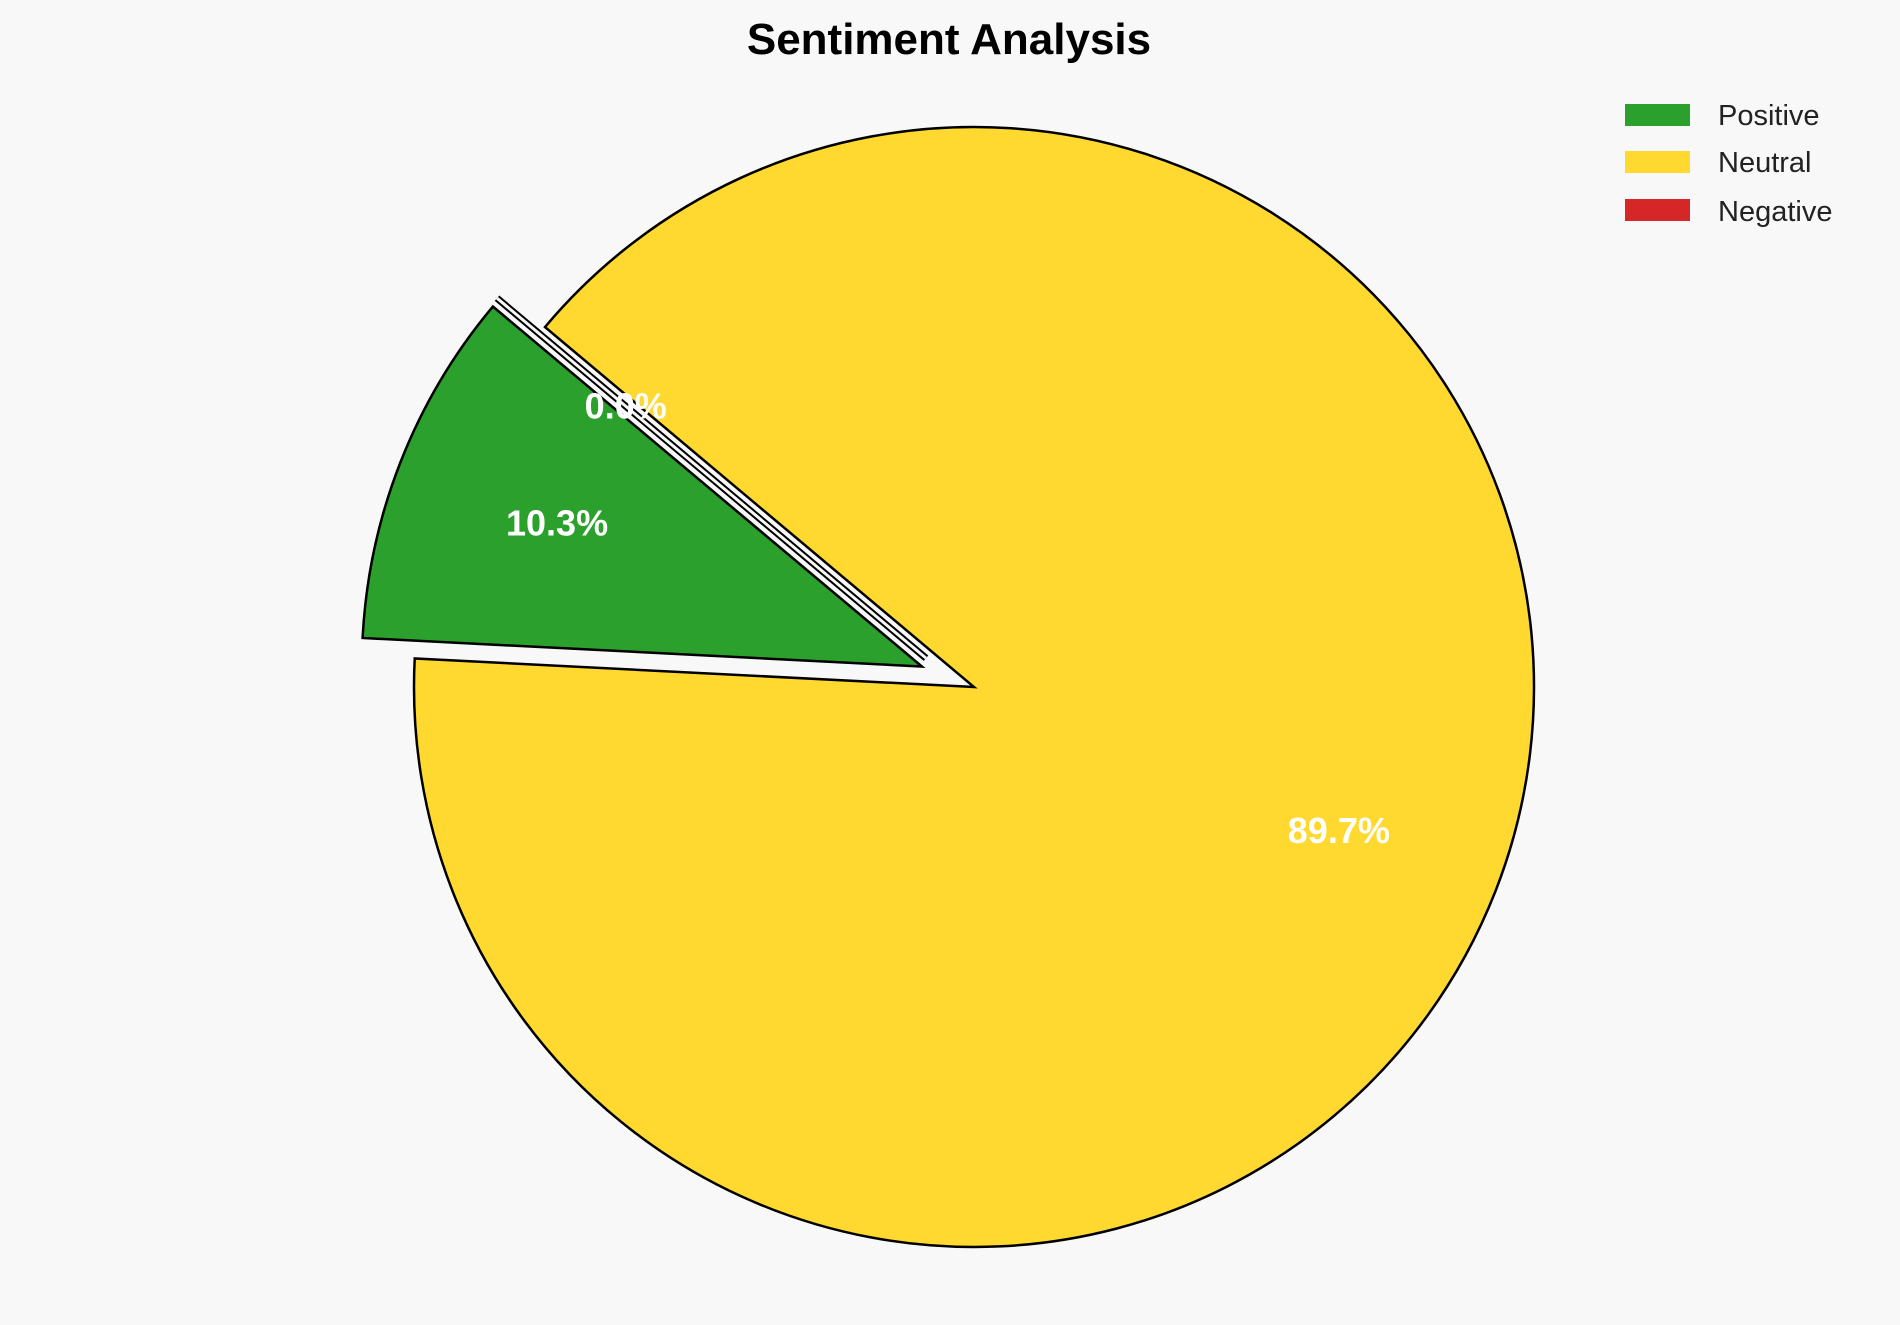  Describe the element at coordinates (1775, 212) in the screenshot. I see `legend-label-negative: Negative` at that location.